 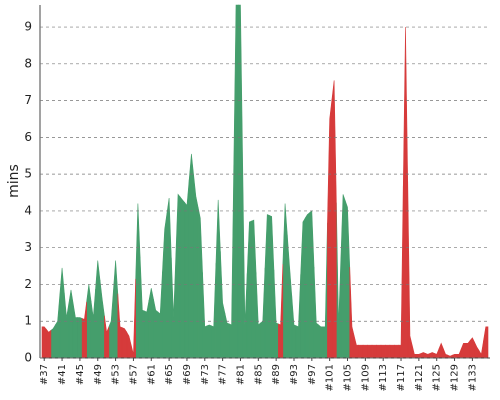 I want to click on x-tick-label: #49, so click(x=98, y=374).